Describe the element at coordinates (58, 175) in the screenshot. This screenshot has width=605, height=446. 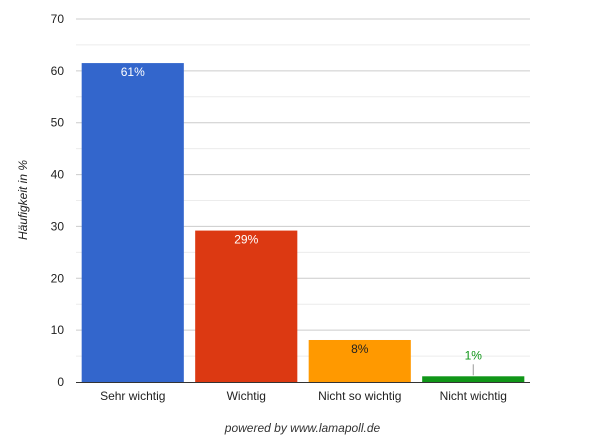
I see `y-tick-label: 40` at that location.